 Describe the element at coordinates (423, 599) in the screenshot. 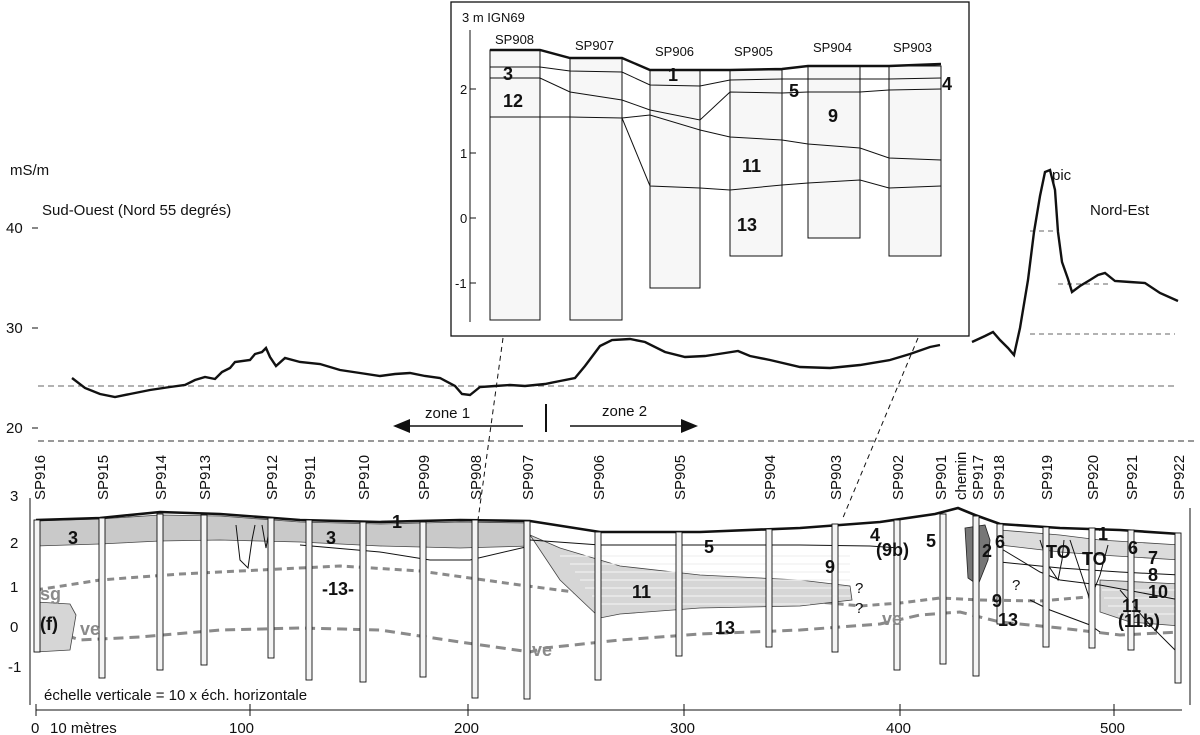

I see `borehole-column-sp909` at that location.